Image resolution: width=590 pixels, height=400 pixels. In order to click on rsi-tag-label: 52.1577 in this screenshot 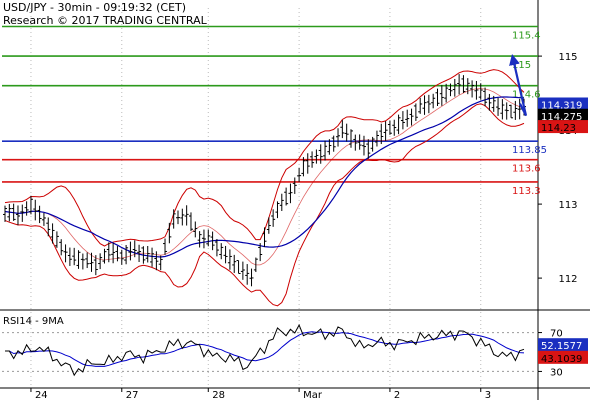, I will do `click(561, 346)`.